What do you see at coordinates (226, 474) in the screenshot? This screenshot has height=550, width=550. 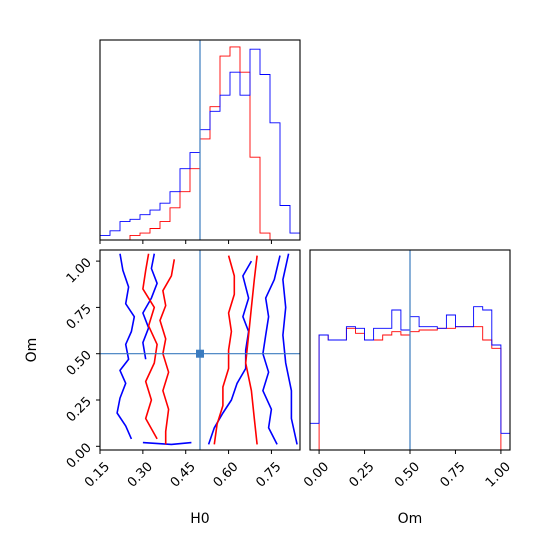 I see `contour-xtick-label-3: 0.60` at bounding box center [226, 474].